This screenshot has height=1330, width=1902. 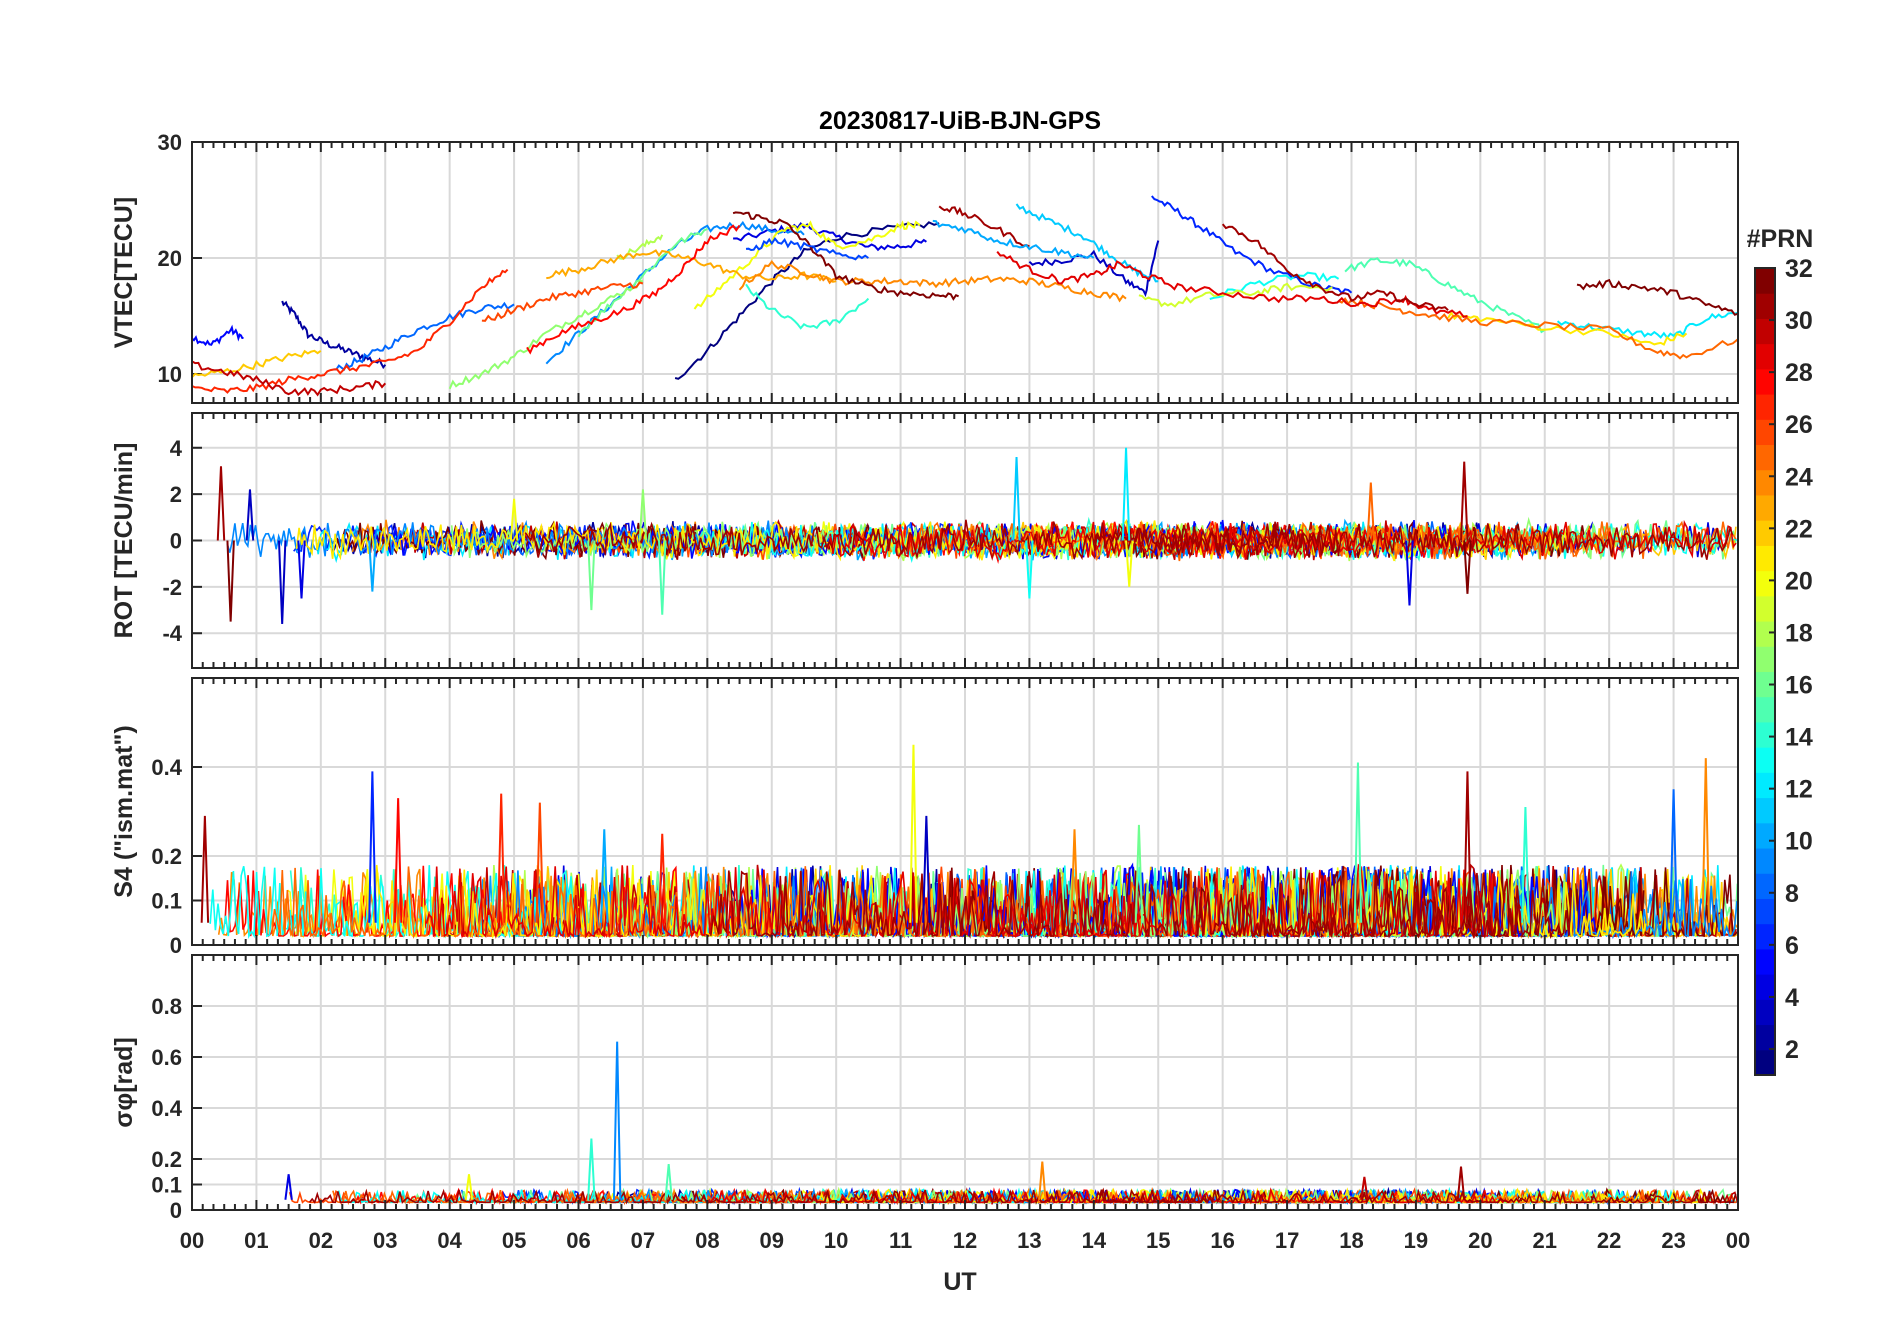 I want to click on x-tick-label: 23, so click(x=1673, y=1240).